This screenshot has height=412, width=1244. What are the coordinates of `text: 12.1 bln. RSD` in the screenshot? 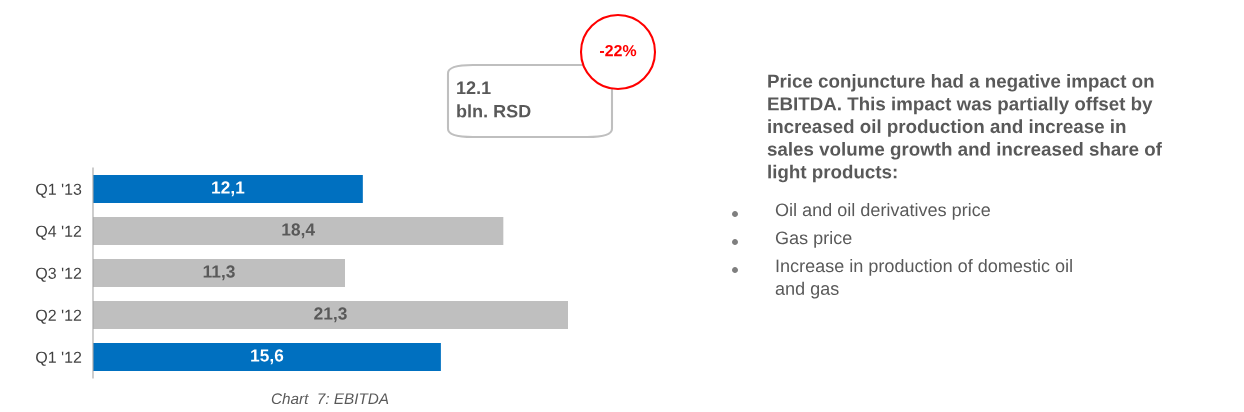 It's located at (494, 99).